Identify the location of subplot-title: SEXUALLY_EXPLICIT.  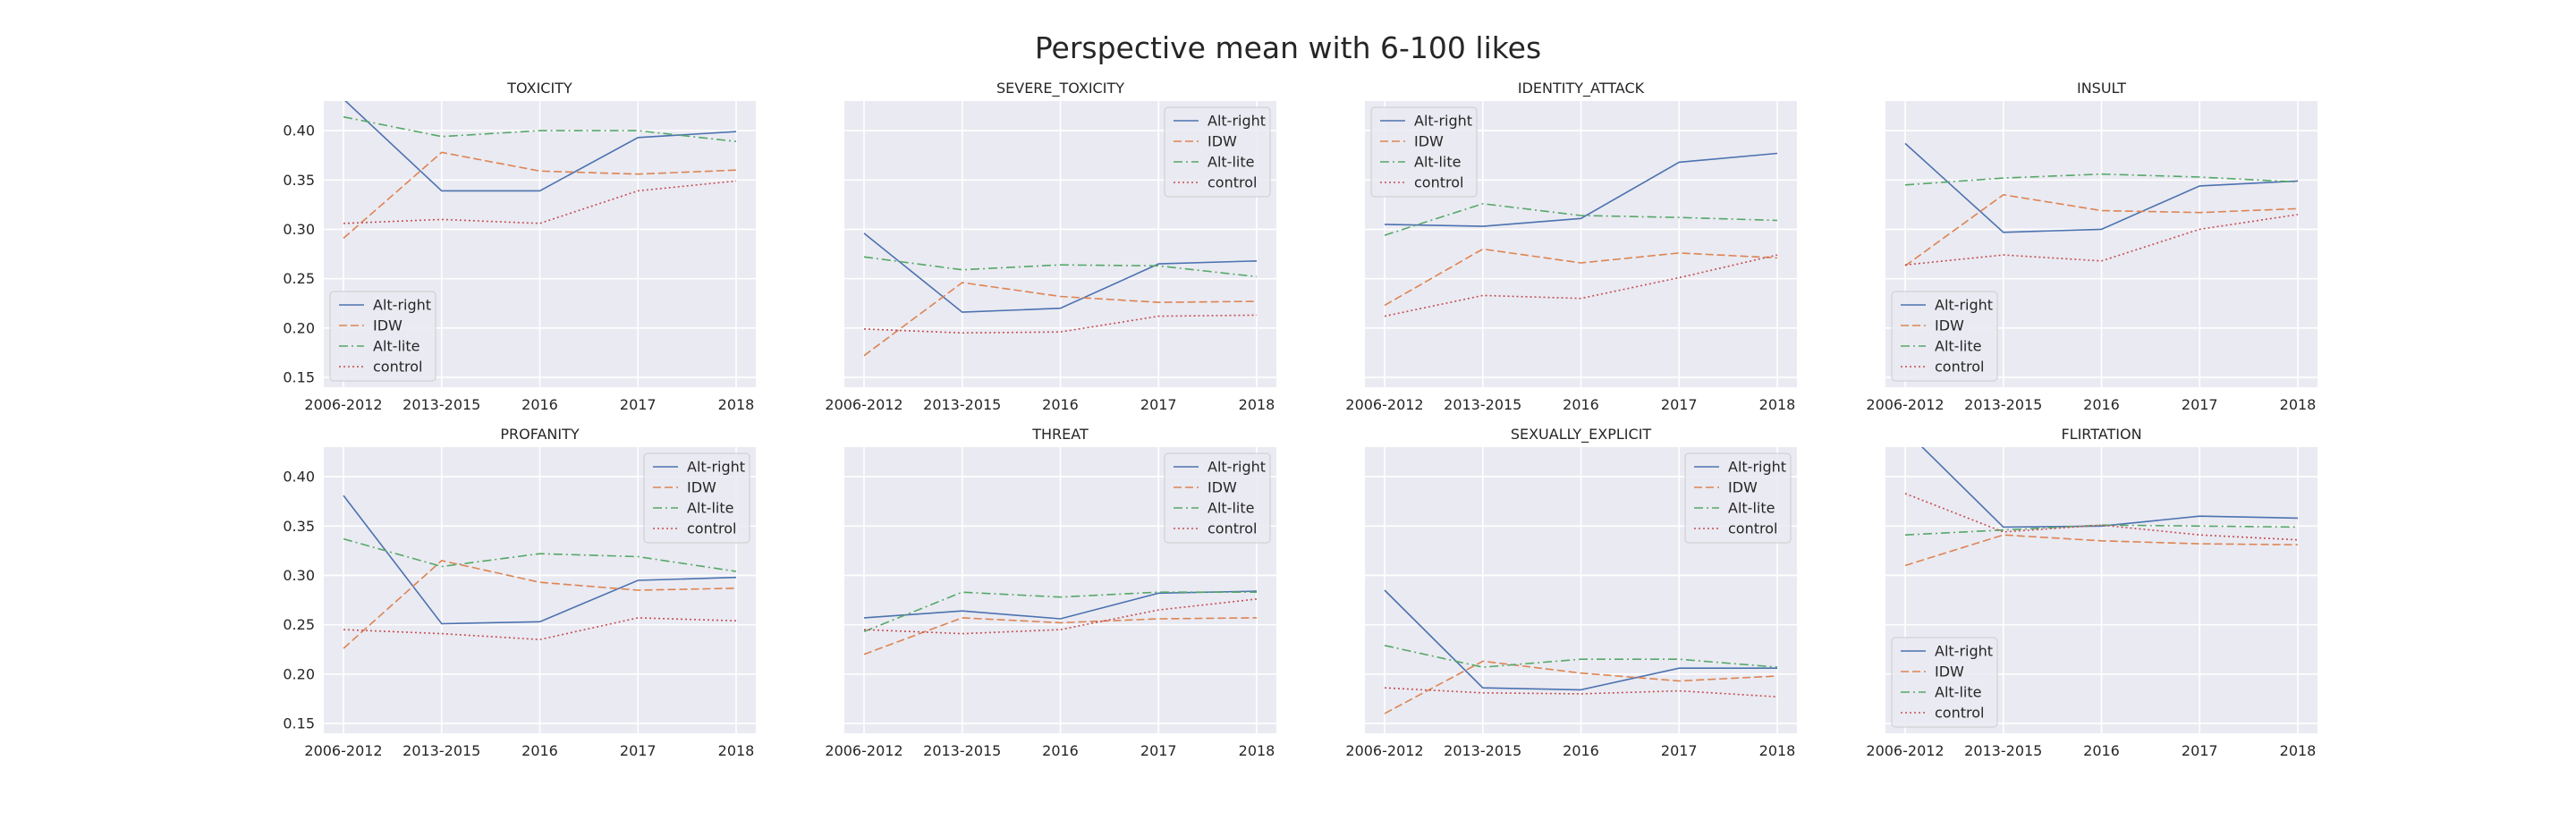
(1581, 435).